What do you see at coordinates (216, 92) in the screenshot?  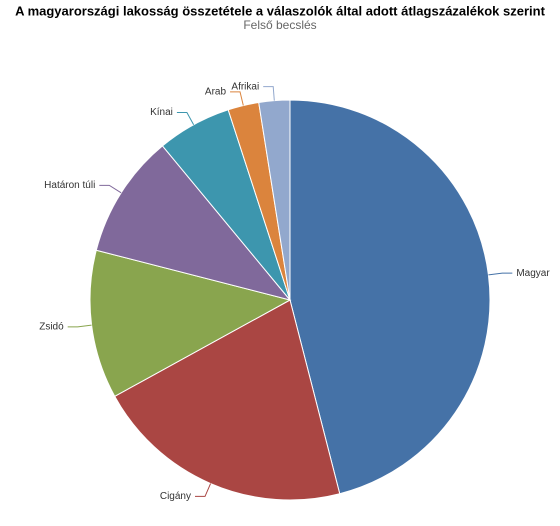 I see `slice-label: Arab` at bounding box center [216, 92].